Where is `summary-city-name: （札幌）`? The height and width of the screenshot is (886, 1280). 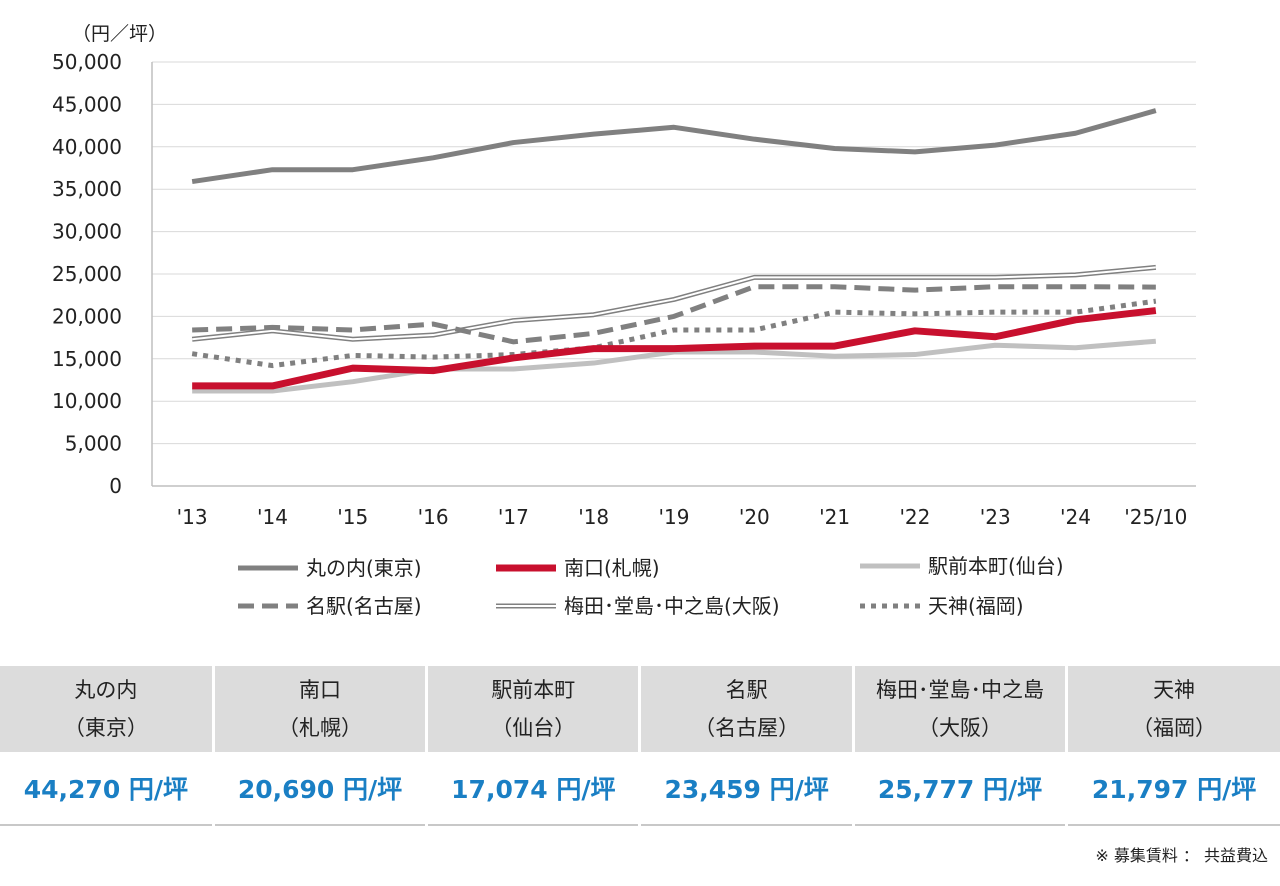
summary-city-name: （札幌） is located at coordinates (319, 728).